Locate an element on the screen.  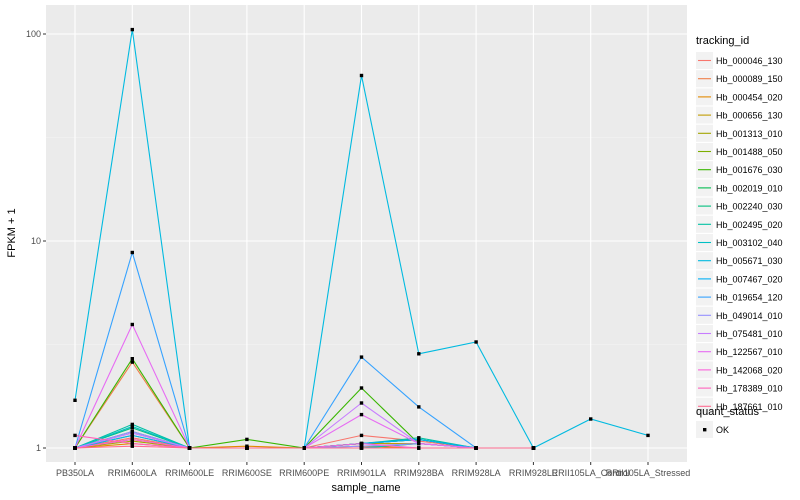
y-axis-title: FPKM + 1 is located at coordinates (12, 232).